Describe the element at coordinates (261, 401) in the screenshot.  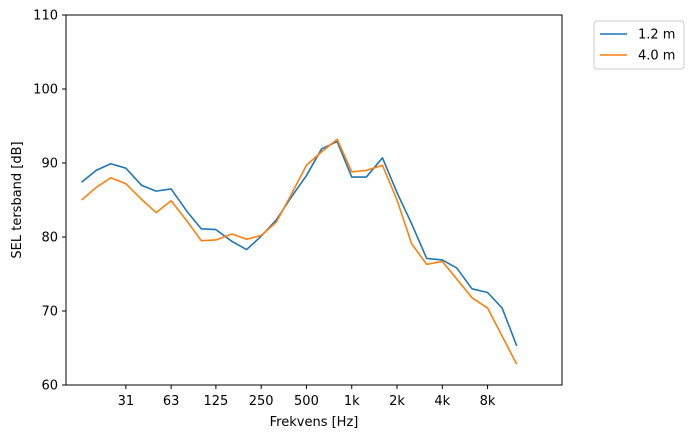
I see `x-tick-label: 250` at that location.